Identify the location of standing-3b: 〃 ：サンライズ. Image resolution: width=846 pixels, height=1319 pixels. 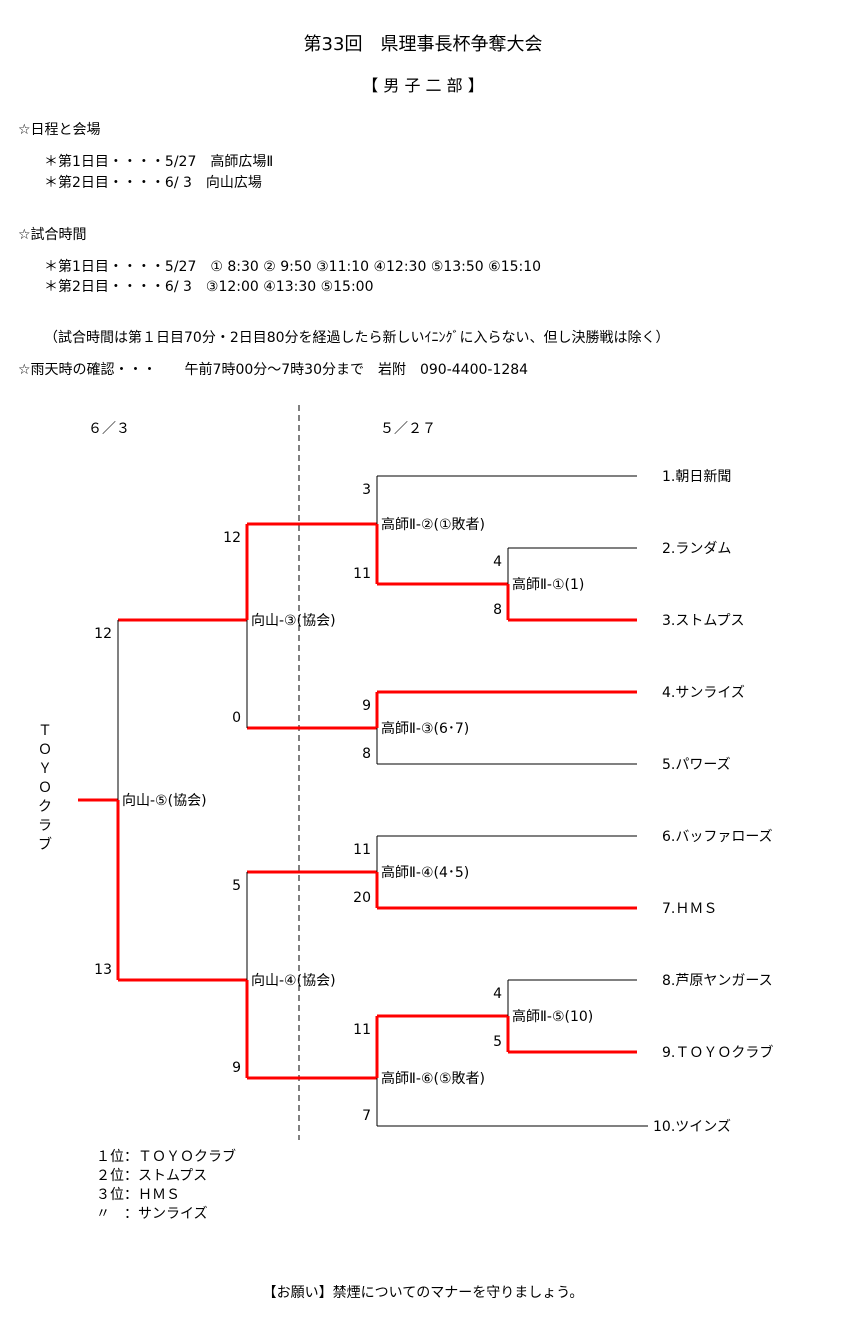
(152, 1214).